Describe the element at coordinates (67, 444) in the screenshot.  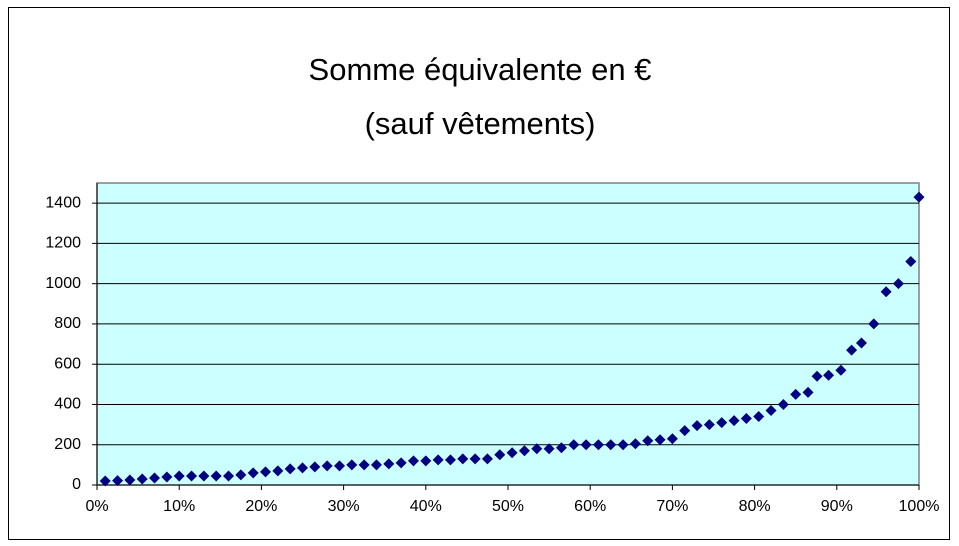
I see `y-tick-label: 200` at that location.